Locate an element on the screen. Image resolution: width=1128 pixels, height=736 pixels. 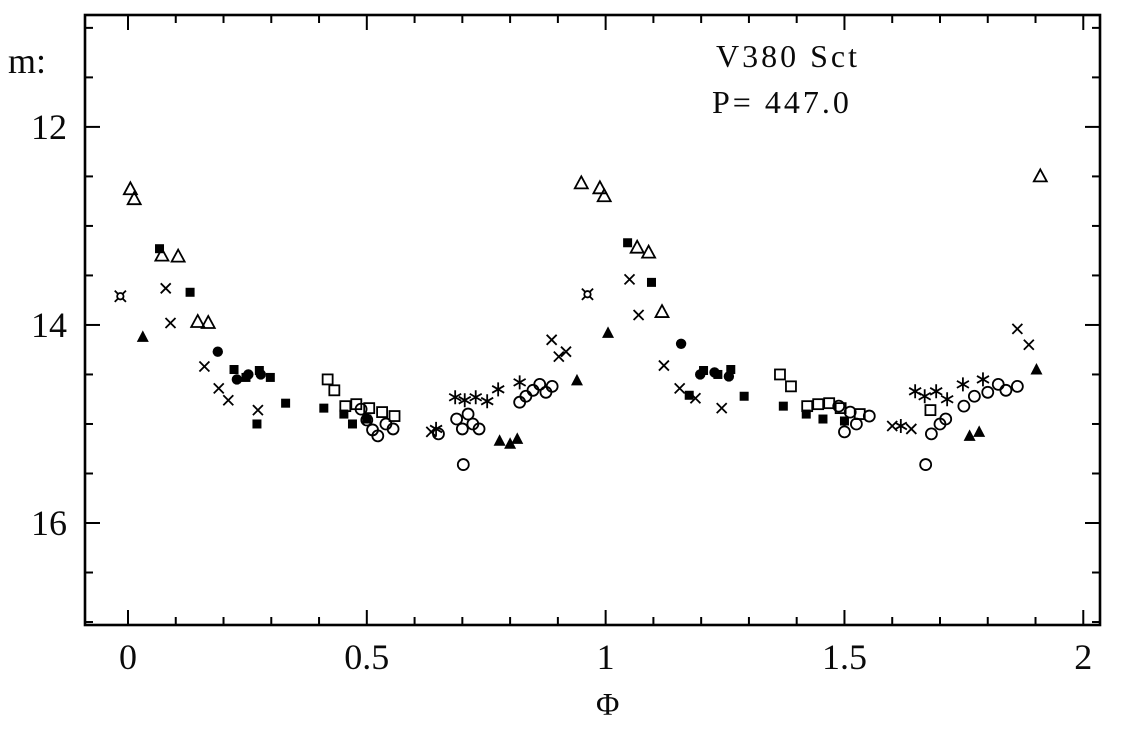
series-open-star is located at coordinates (354, 295).